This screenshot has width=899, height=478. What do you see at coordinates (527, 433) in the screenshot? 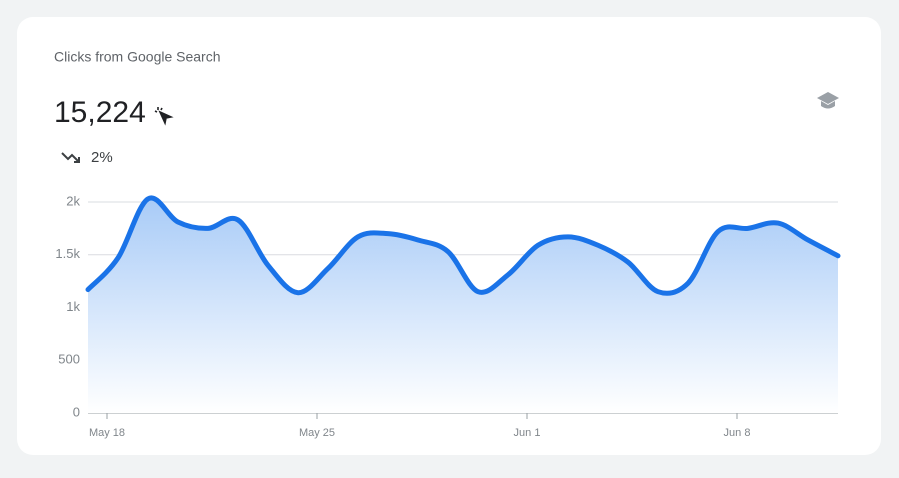
I see `x-tick-label: Jun 1` at bounding box center [527, 433].